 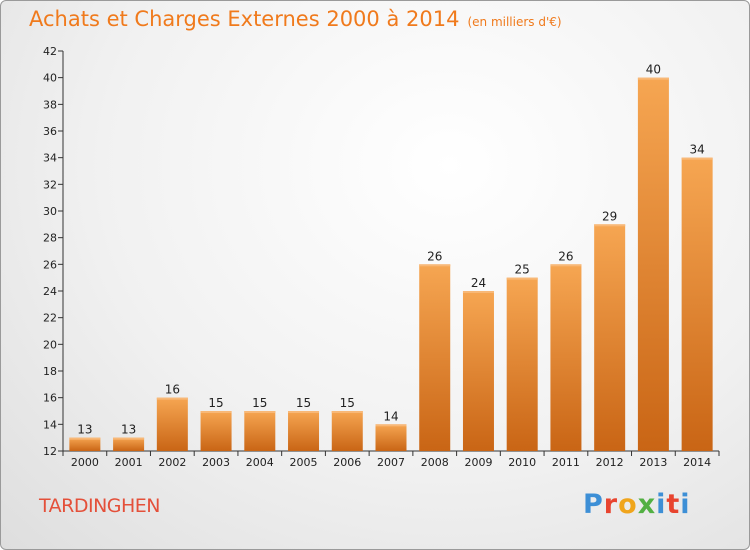 What do you see at coordinates (610, 462) in the screenshot?
I see `x-tick-label: 2012` at bounding box center [610, 462].